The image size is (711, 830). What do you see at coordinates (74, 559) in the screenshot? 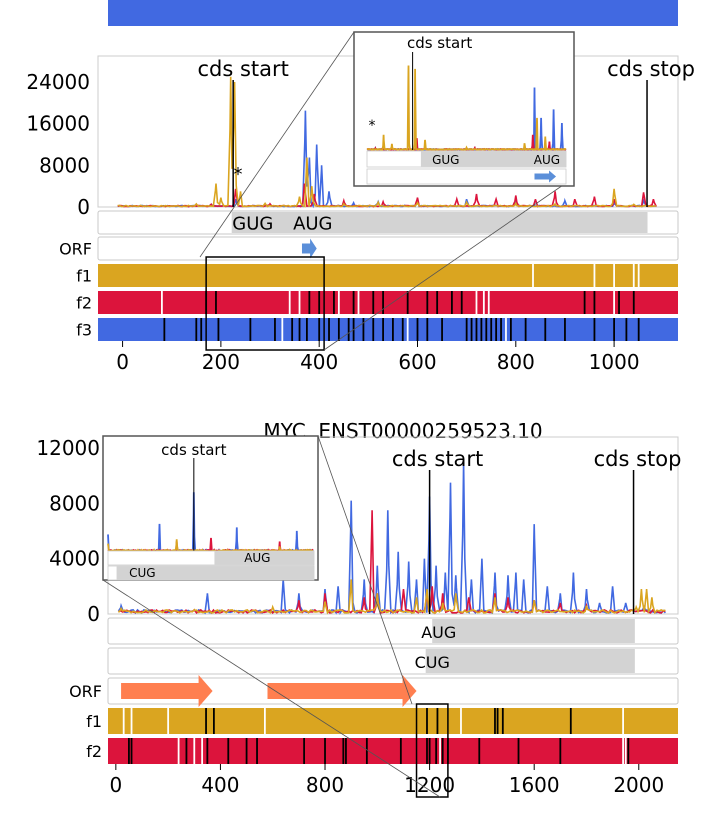
I see `y-tick-label: 4000` at bounding box center [74, 559].